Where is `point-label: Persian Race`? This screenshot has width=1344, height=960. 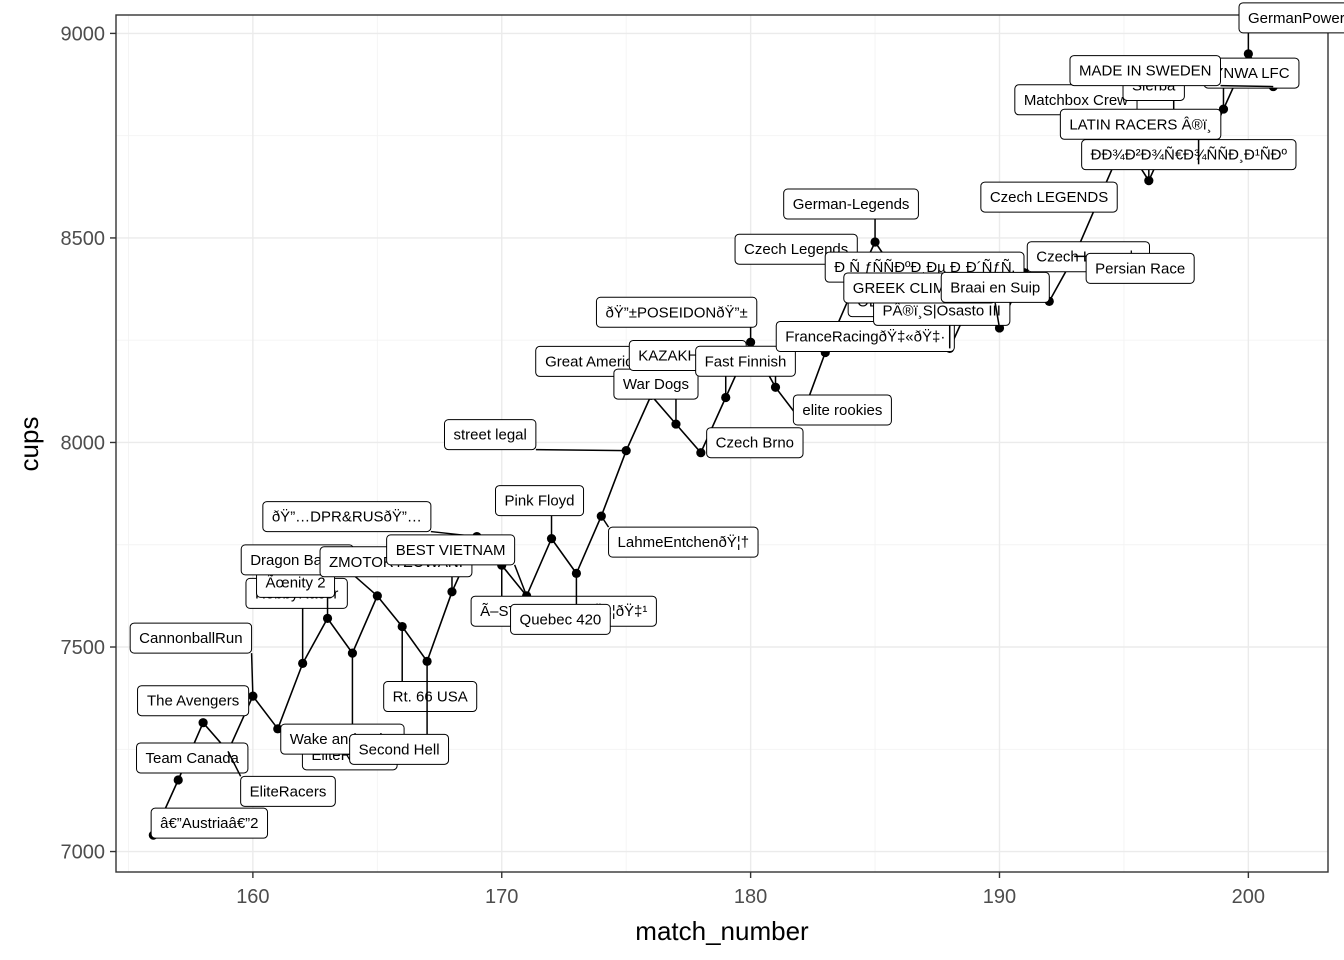
point-label: Persian Race is located at coordinates (1140, 268).